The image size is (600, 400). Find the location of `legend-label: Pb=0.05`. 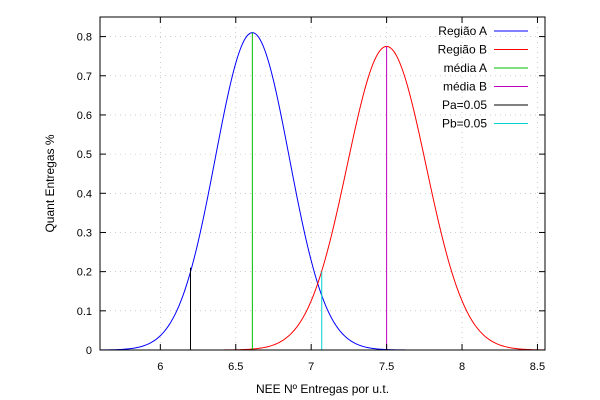

legend-label: Pb=0.05 is located at coordinates (464, 124).